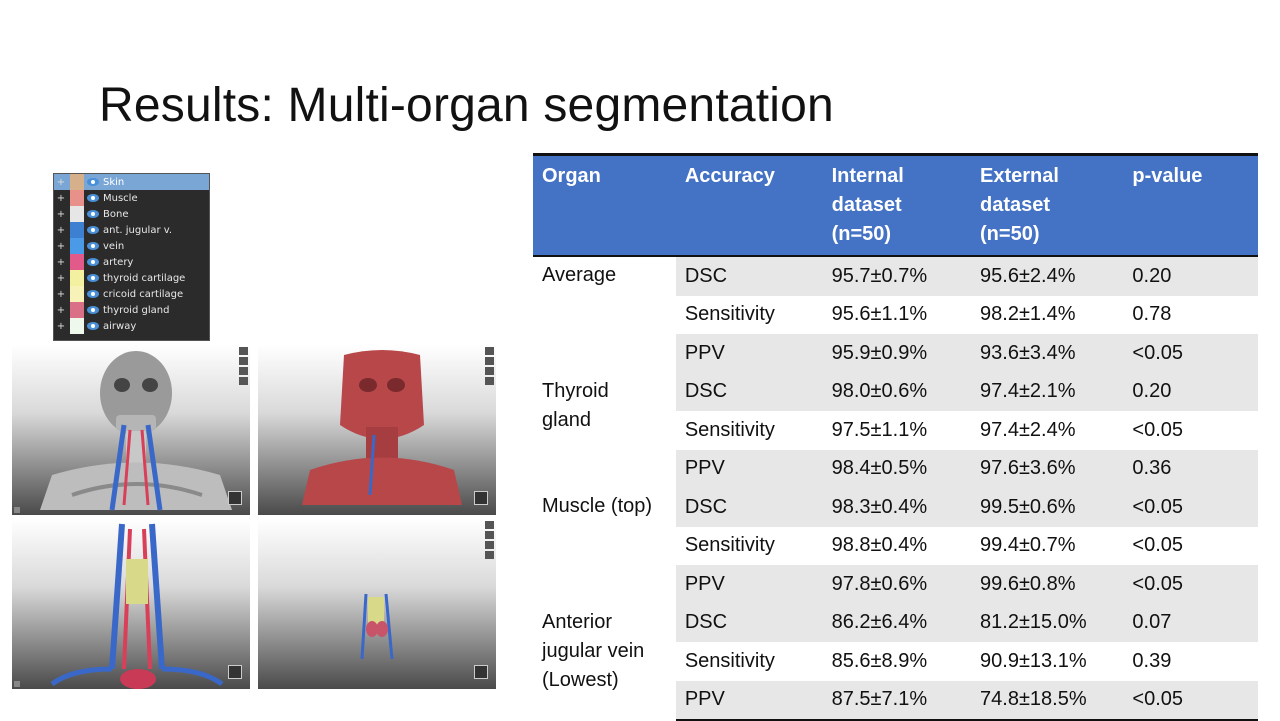  I want to click on organ-name-line: Muscle (top), so click(597, 506).